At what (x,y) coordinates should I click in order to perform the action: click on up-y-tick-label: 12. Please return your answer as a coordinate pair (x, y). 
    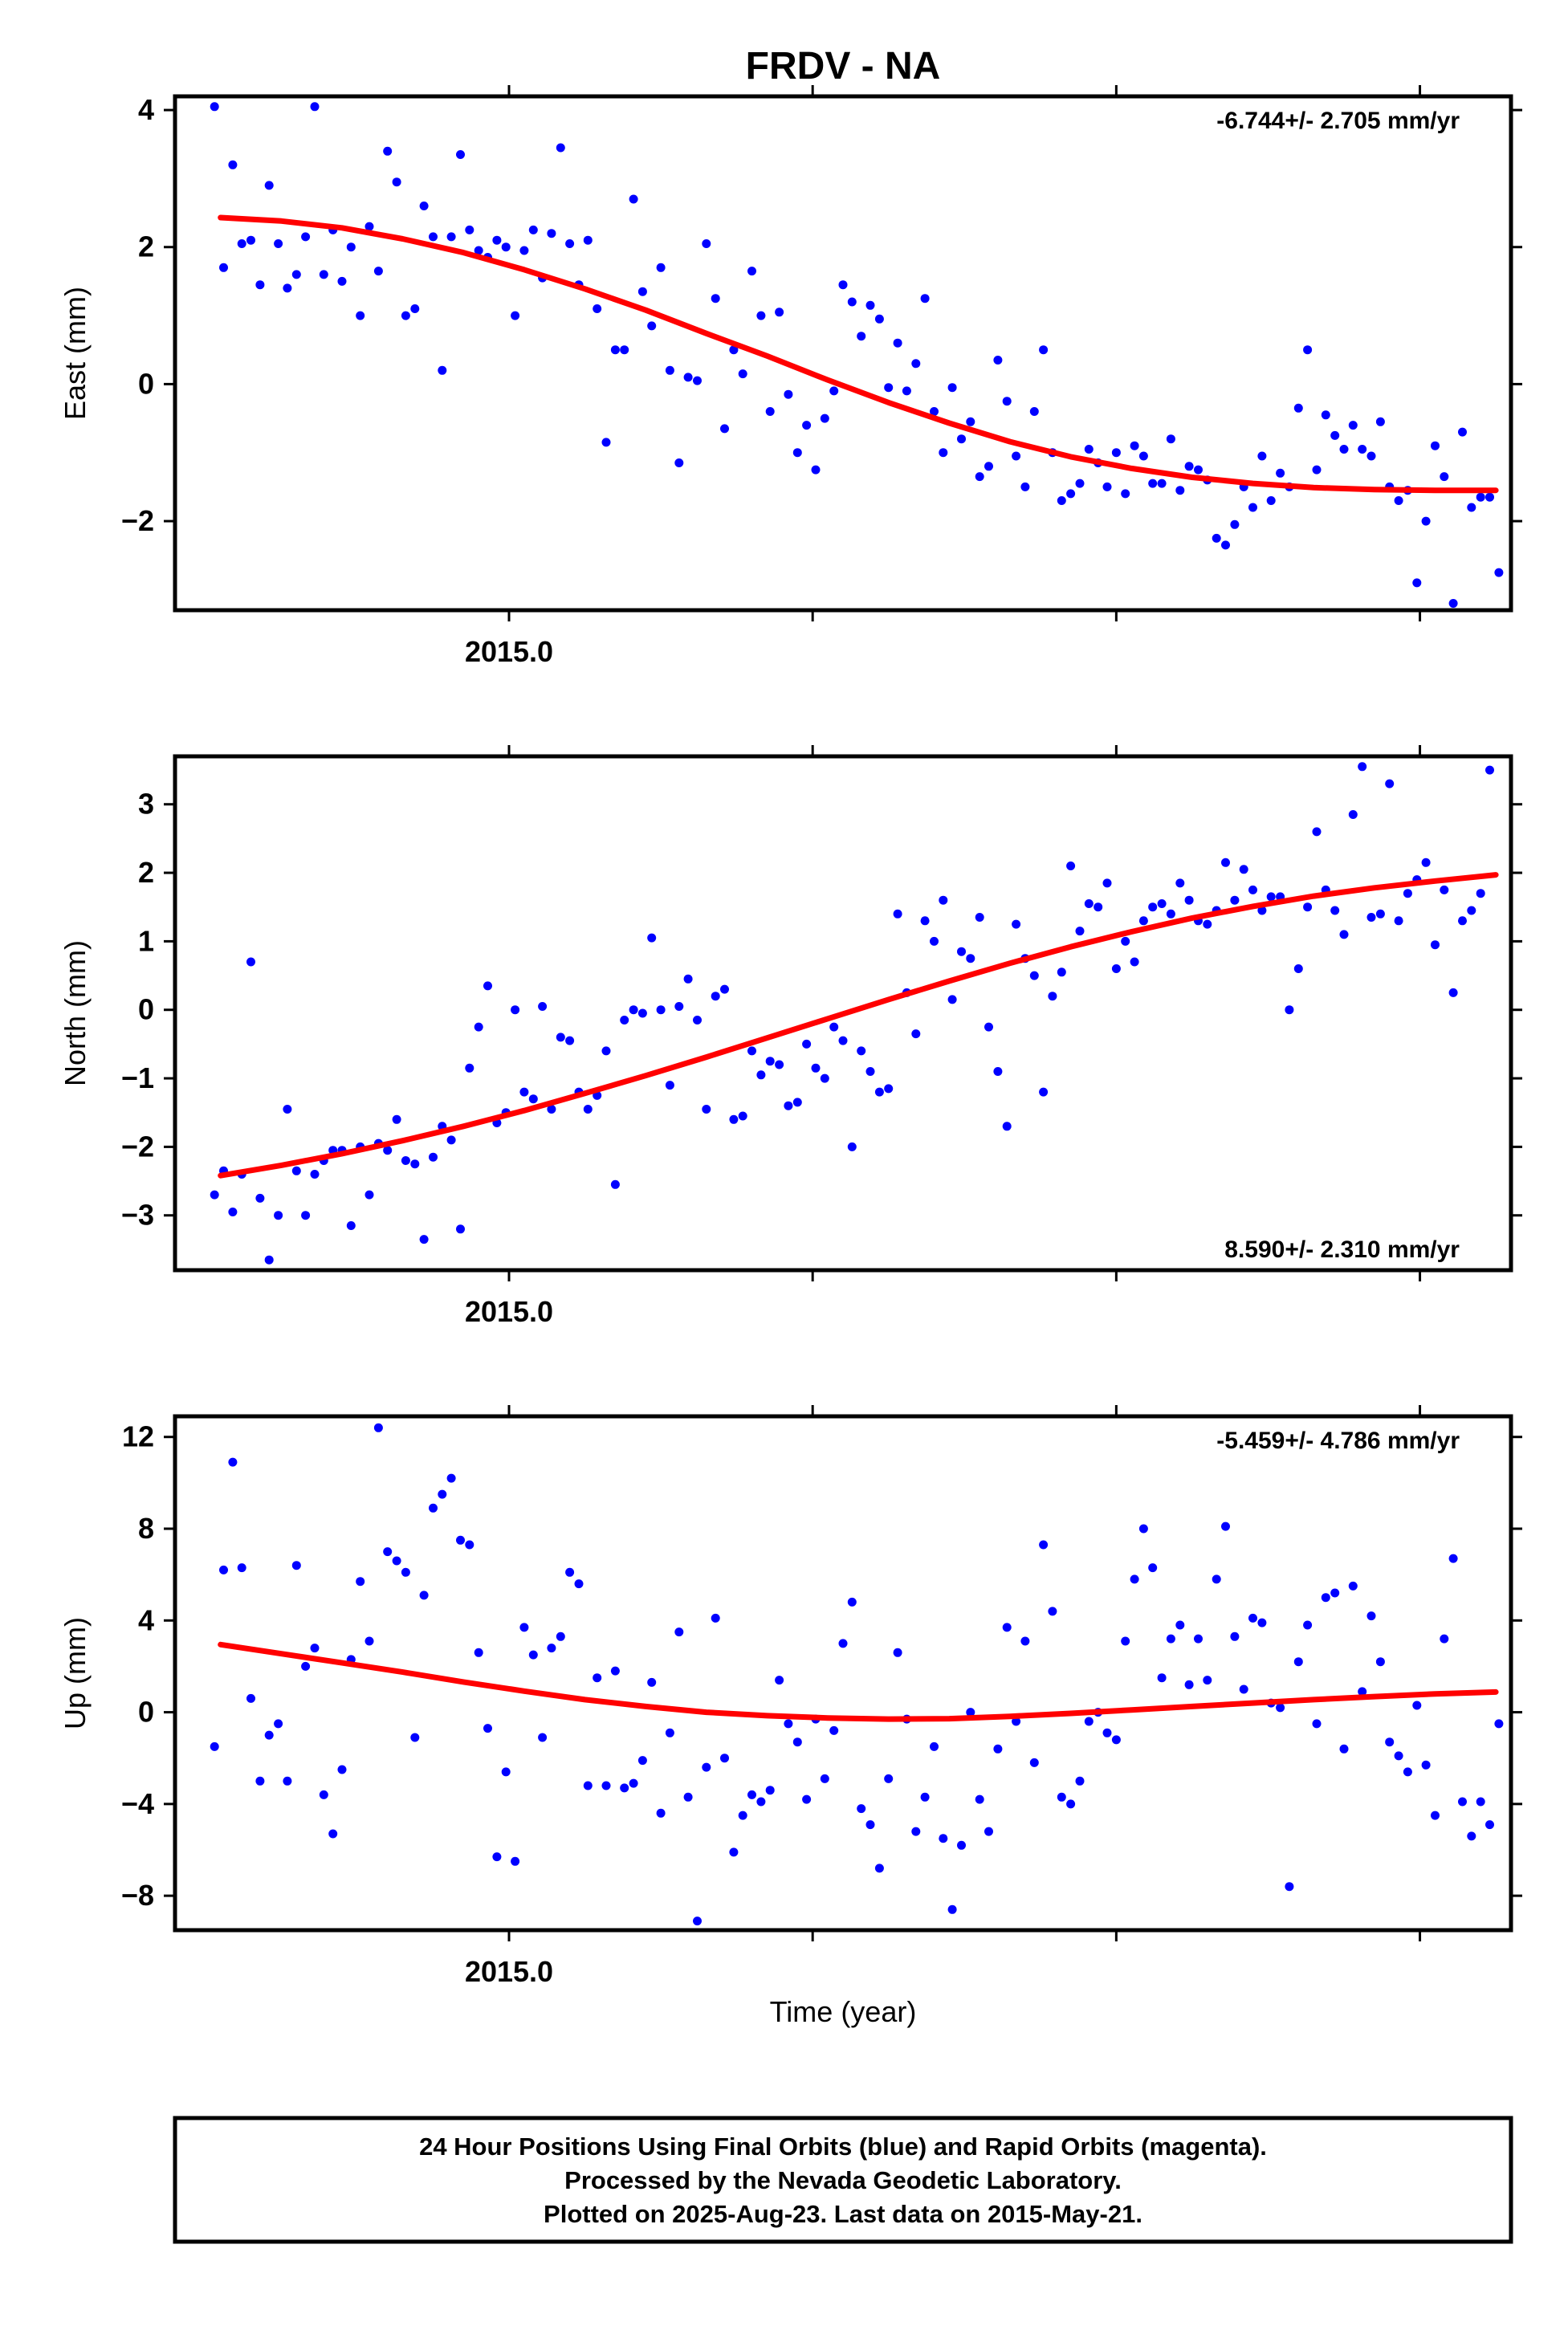
    Looking at the image, I should click on (138, 1436).